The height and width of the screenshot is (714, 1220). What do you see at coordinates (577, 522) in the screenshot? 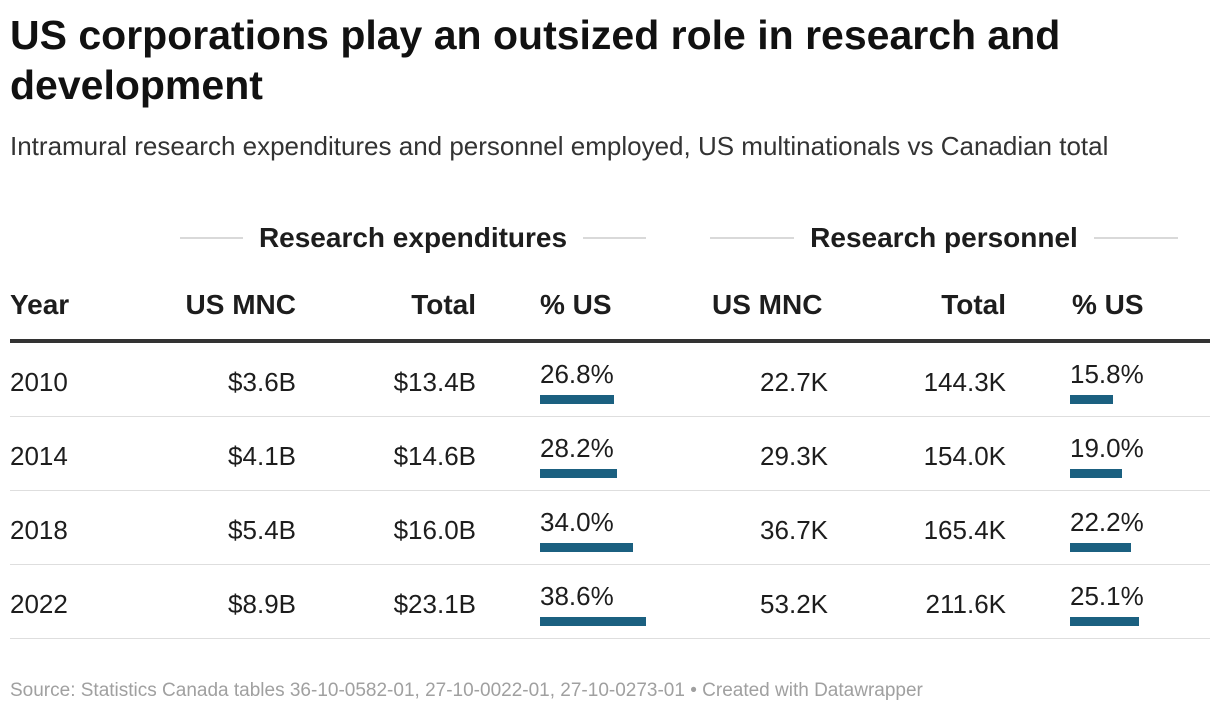
I see `exp-pct-label: 34.0%` at bounding box center [577, 522].